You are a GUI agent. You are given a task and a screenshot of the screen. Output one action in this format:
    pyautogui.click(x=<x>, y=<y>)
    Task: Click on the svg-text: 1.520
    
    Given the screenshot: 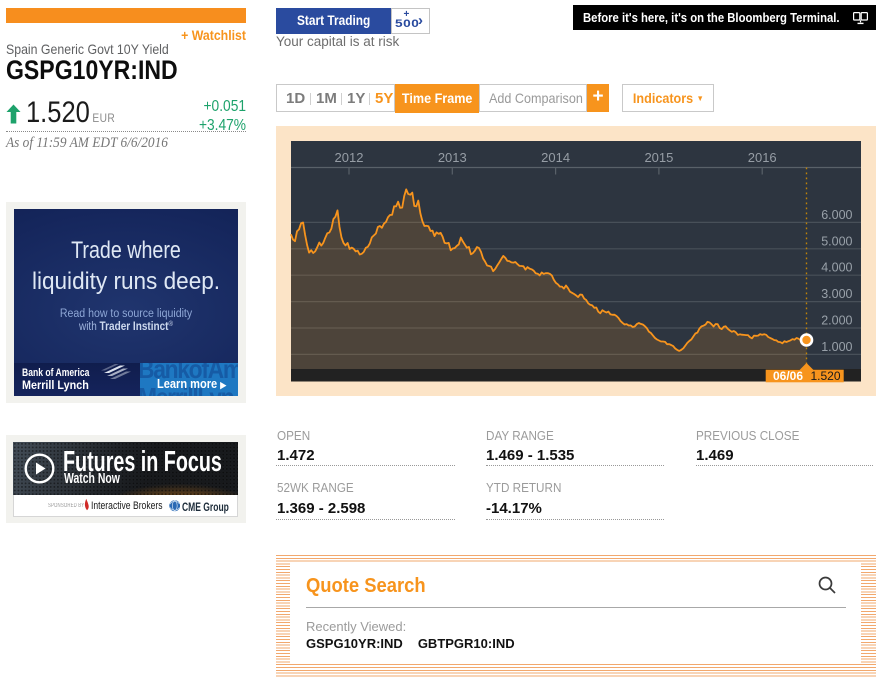 What is the action you would take?
    pyautogui.click(x=826, y=376)
    